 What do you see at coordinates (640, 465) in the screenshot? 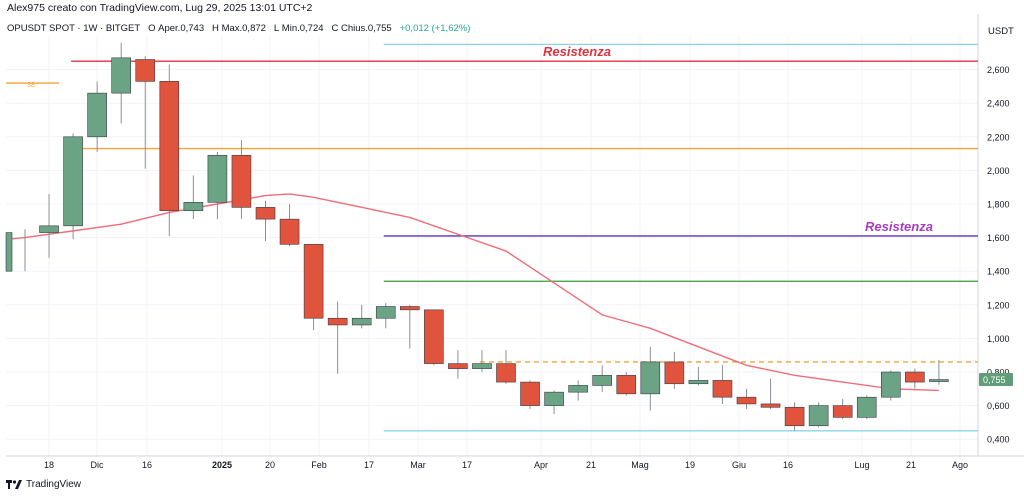
I see `x-tick-label: Mag` at bounding box center [640, 465].